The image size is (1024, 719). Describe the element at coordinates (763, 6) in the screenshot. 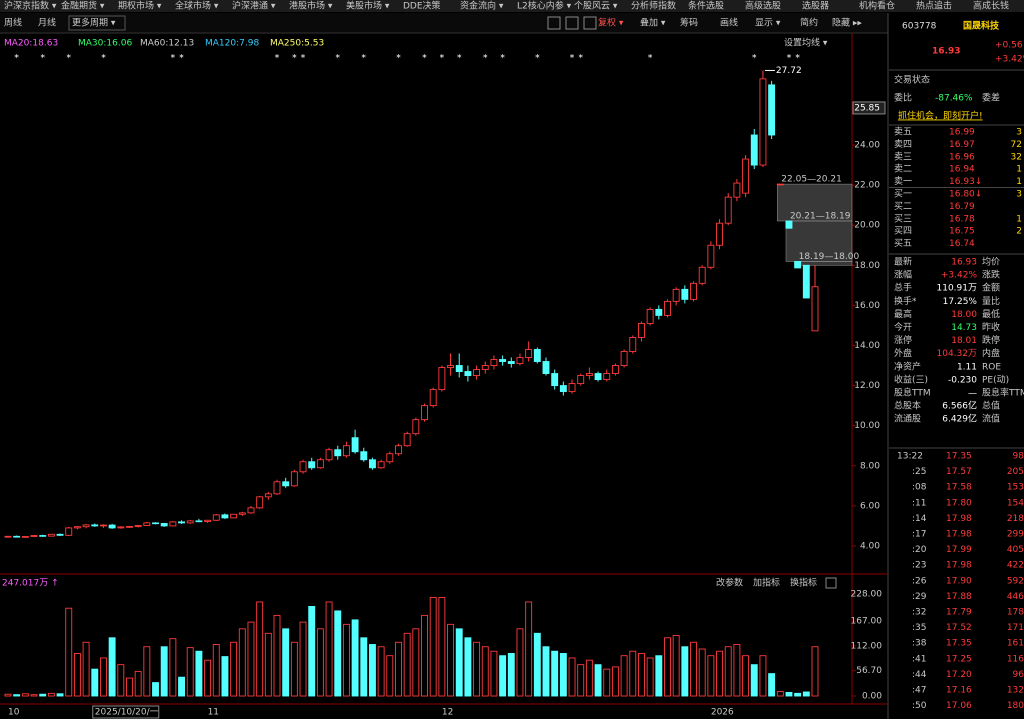

I see `menu-item: 高级选股` at that location.